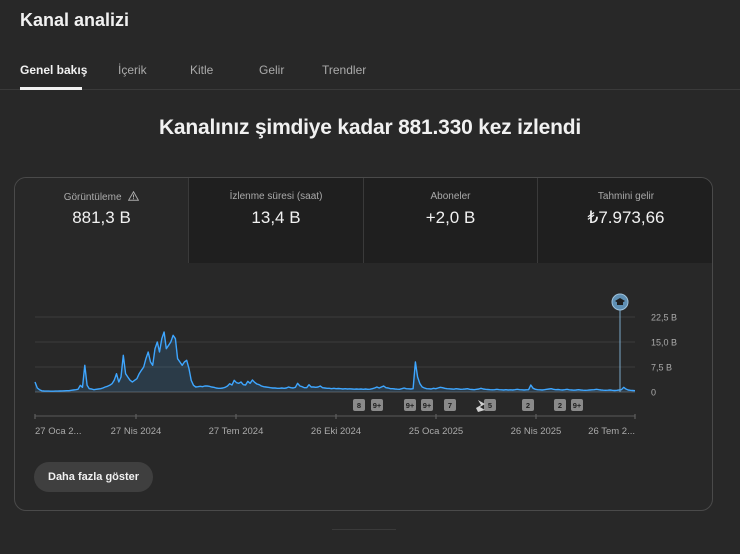  What do you see at coordinates (132, 70) in the screenshot?
I see `tab-content: İçerik` at bounding box center [132, 70].